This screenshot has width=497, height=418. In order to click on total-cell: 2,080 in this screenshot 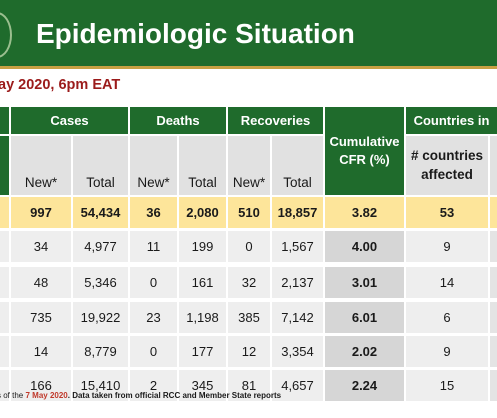, I will do `click(202, 212)`.